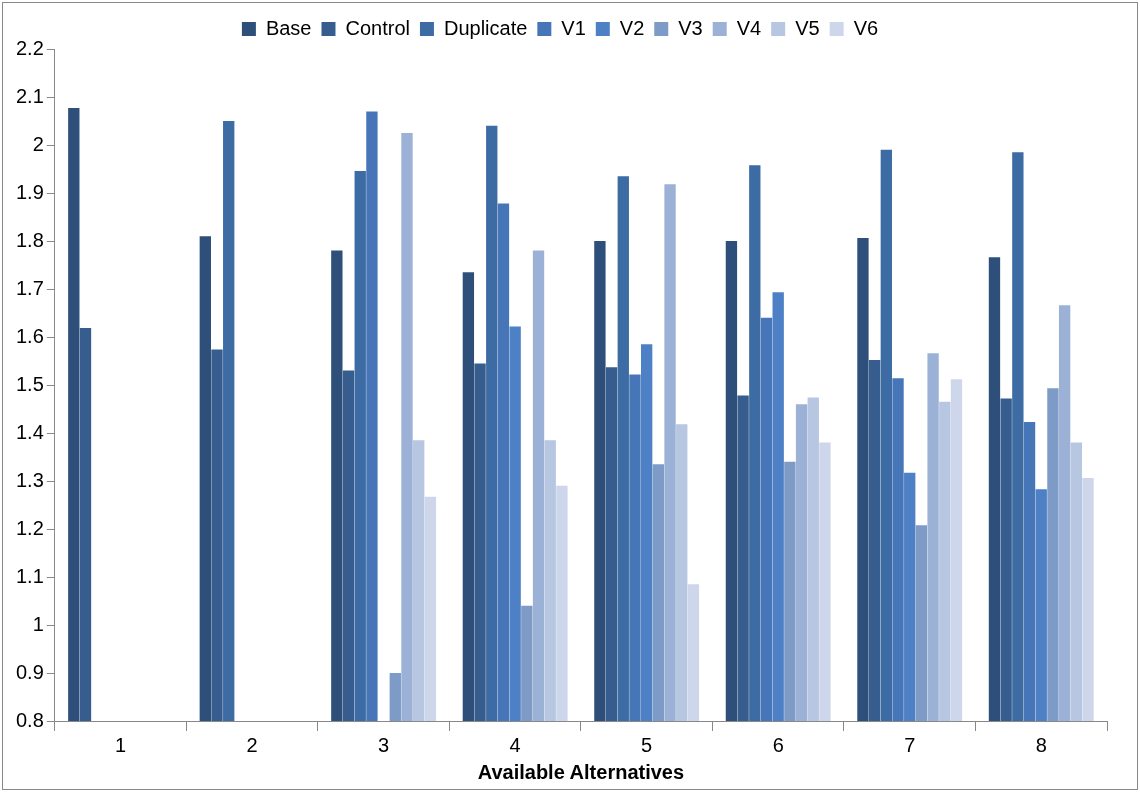  I want to click on legend-label: V4, so click(749, 27).